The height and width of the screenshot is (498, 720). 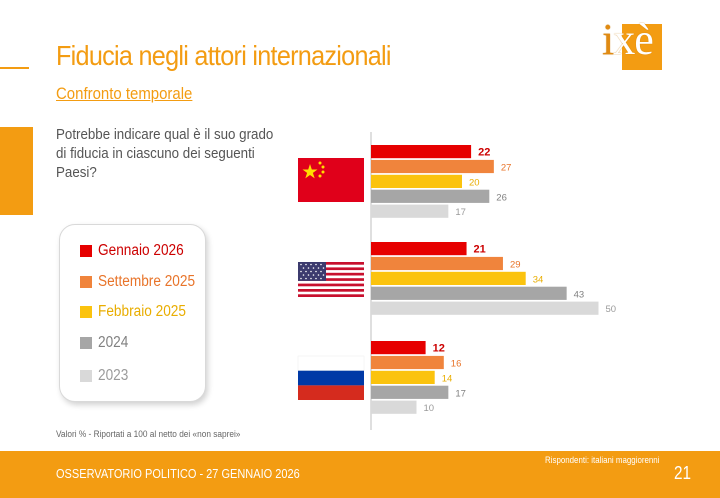 I want to click on bar-value-label: 22, so click(x=484, y=153).